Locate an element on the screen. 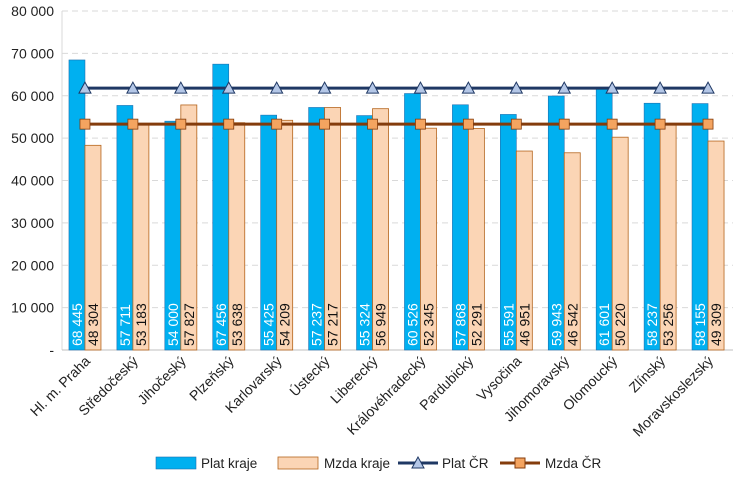  data-label-plat: 67 456 is located at coordinates (221, 324).